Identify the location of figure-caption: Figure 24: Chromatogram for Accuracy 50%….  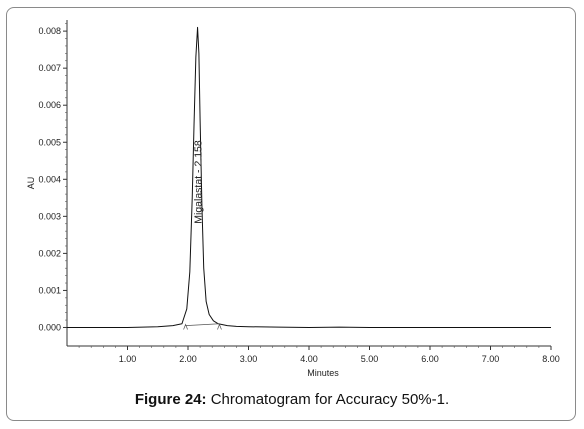
(292, 399).